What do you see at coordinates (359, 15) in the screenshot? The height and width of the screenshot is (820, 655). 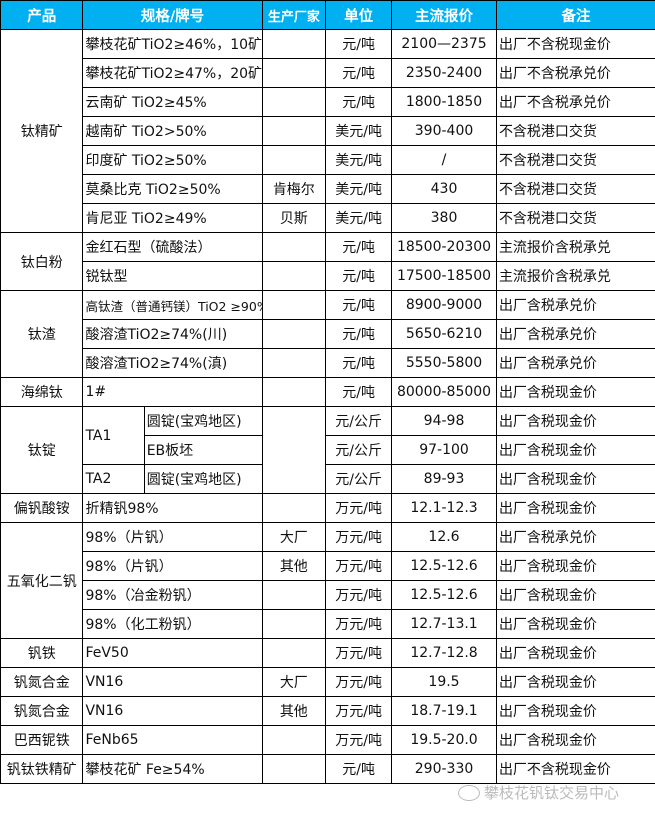 I see `header-unit: 单位` at bounding box center [359, 15].